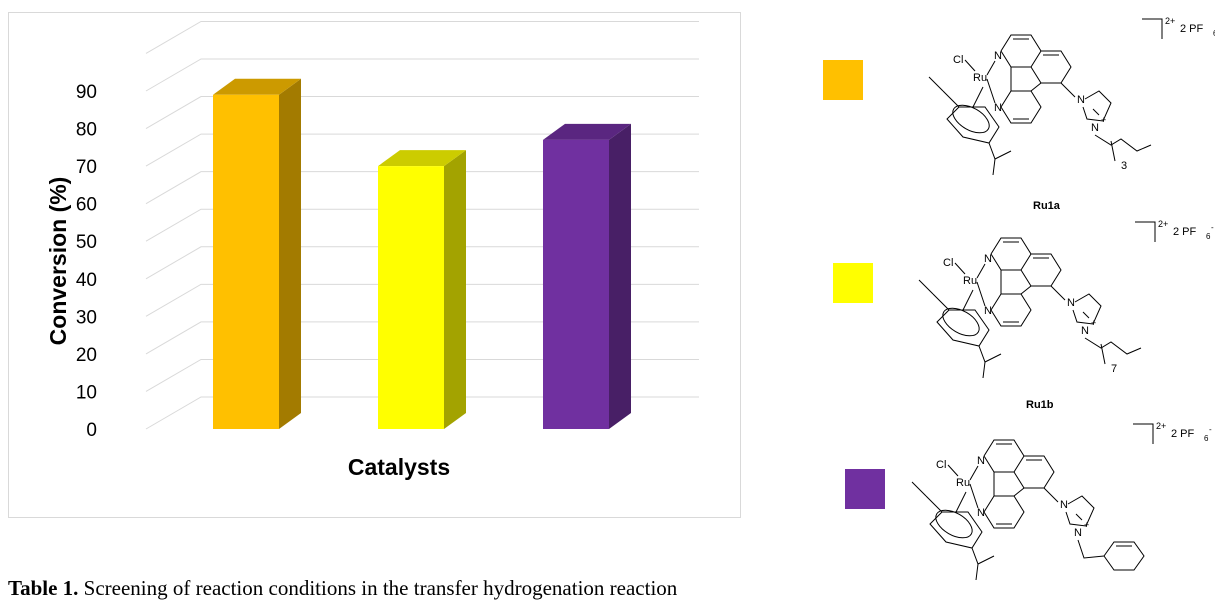  Describe the element at coordinates (86, 167) in the screenshot. I see `y-tick-label: 70` at that location.